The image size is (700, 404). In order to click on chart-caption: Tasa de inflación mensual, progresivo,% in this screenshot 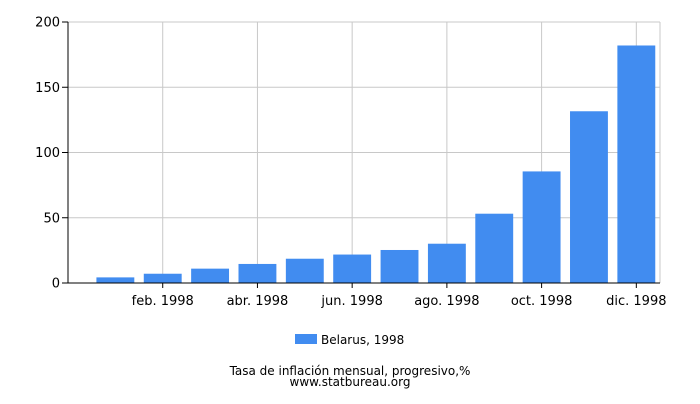, I will do `click(350, 371)`.